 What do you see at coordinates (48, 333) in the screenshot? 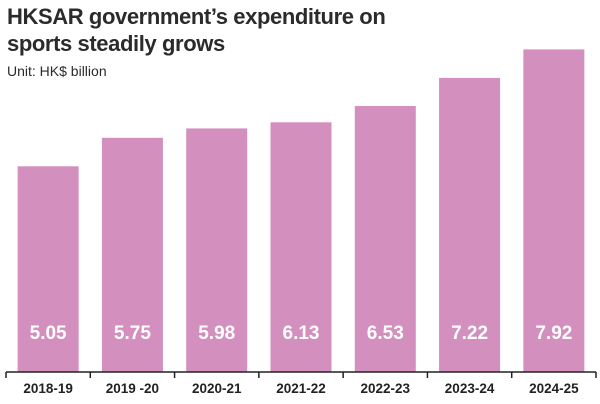
I see `bar-value-label: 5.05` at bounding box center [48, 333].